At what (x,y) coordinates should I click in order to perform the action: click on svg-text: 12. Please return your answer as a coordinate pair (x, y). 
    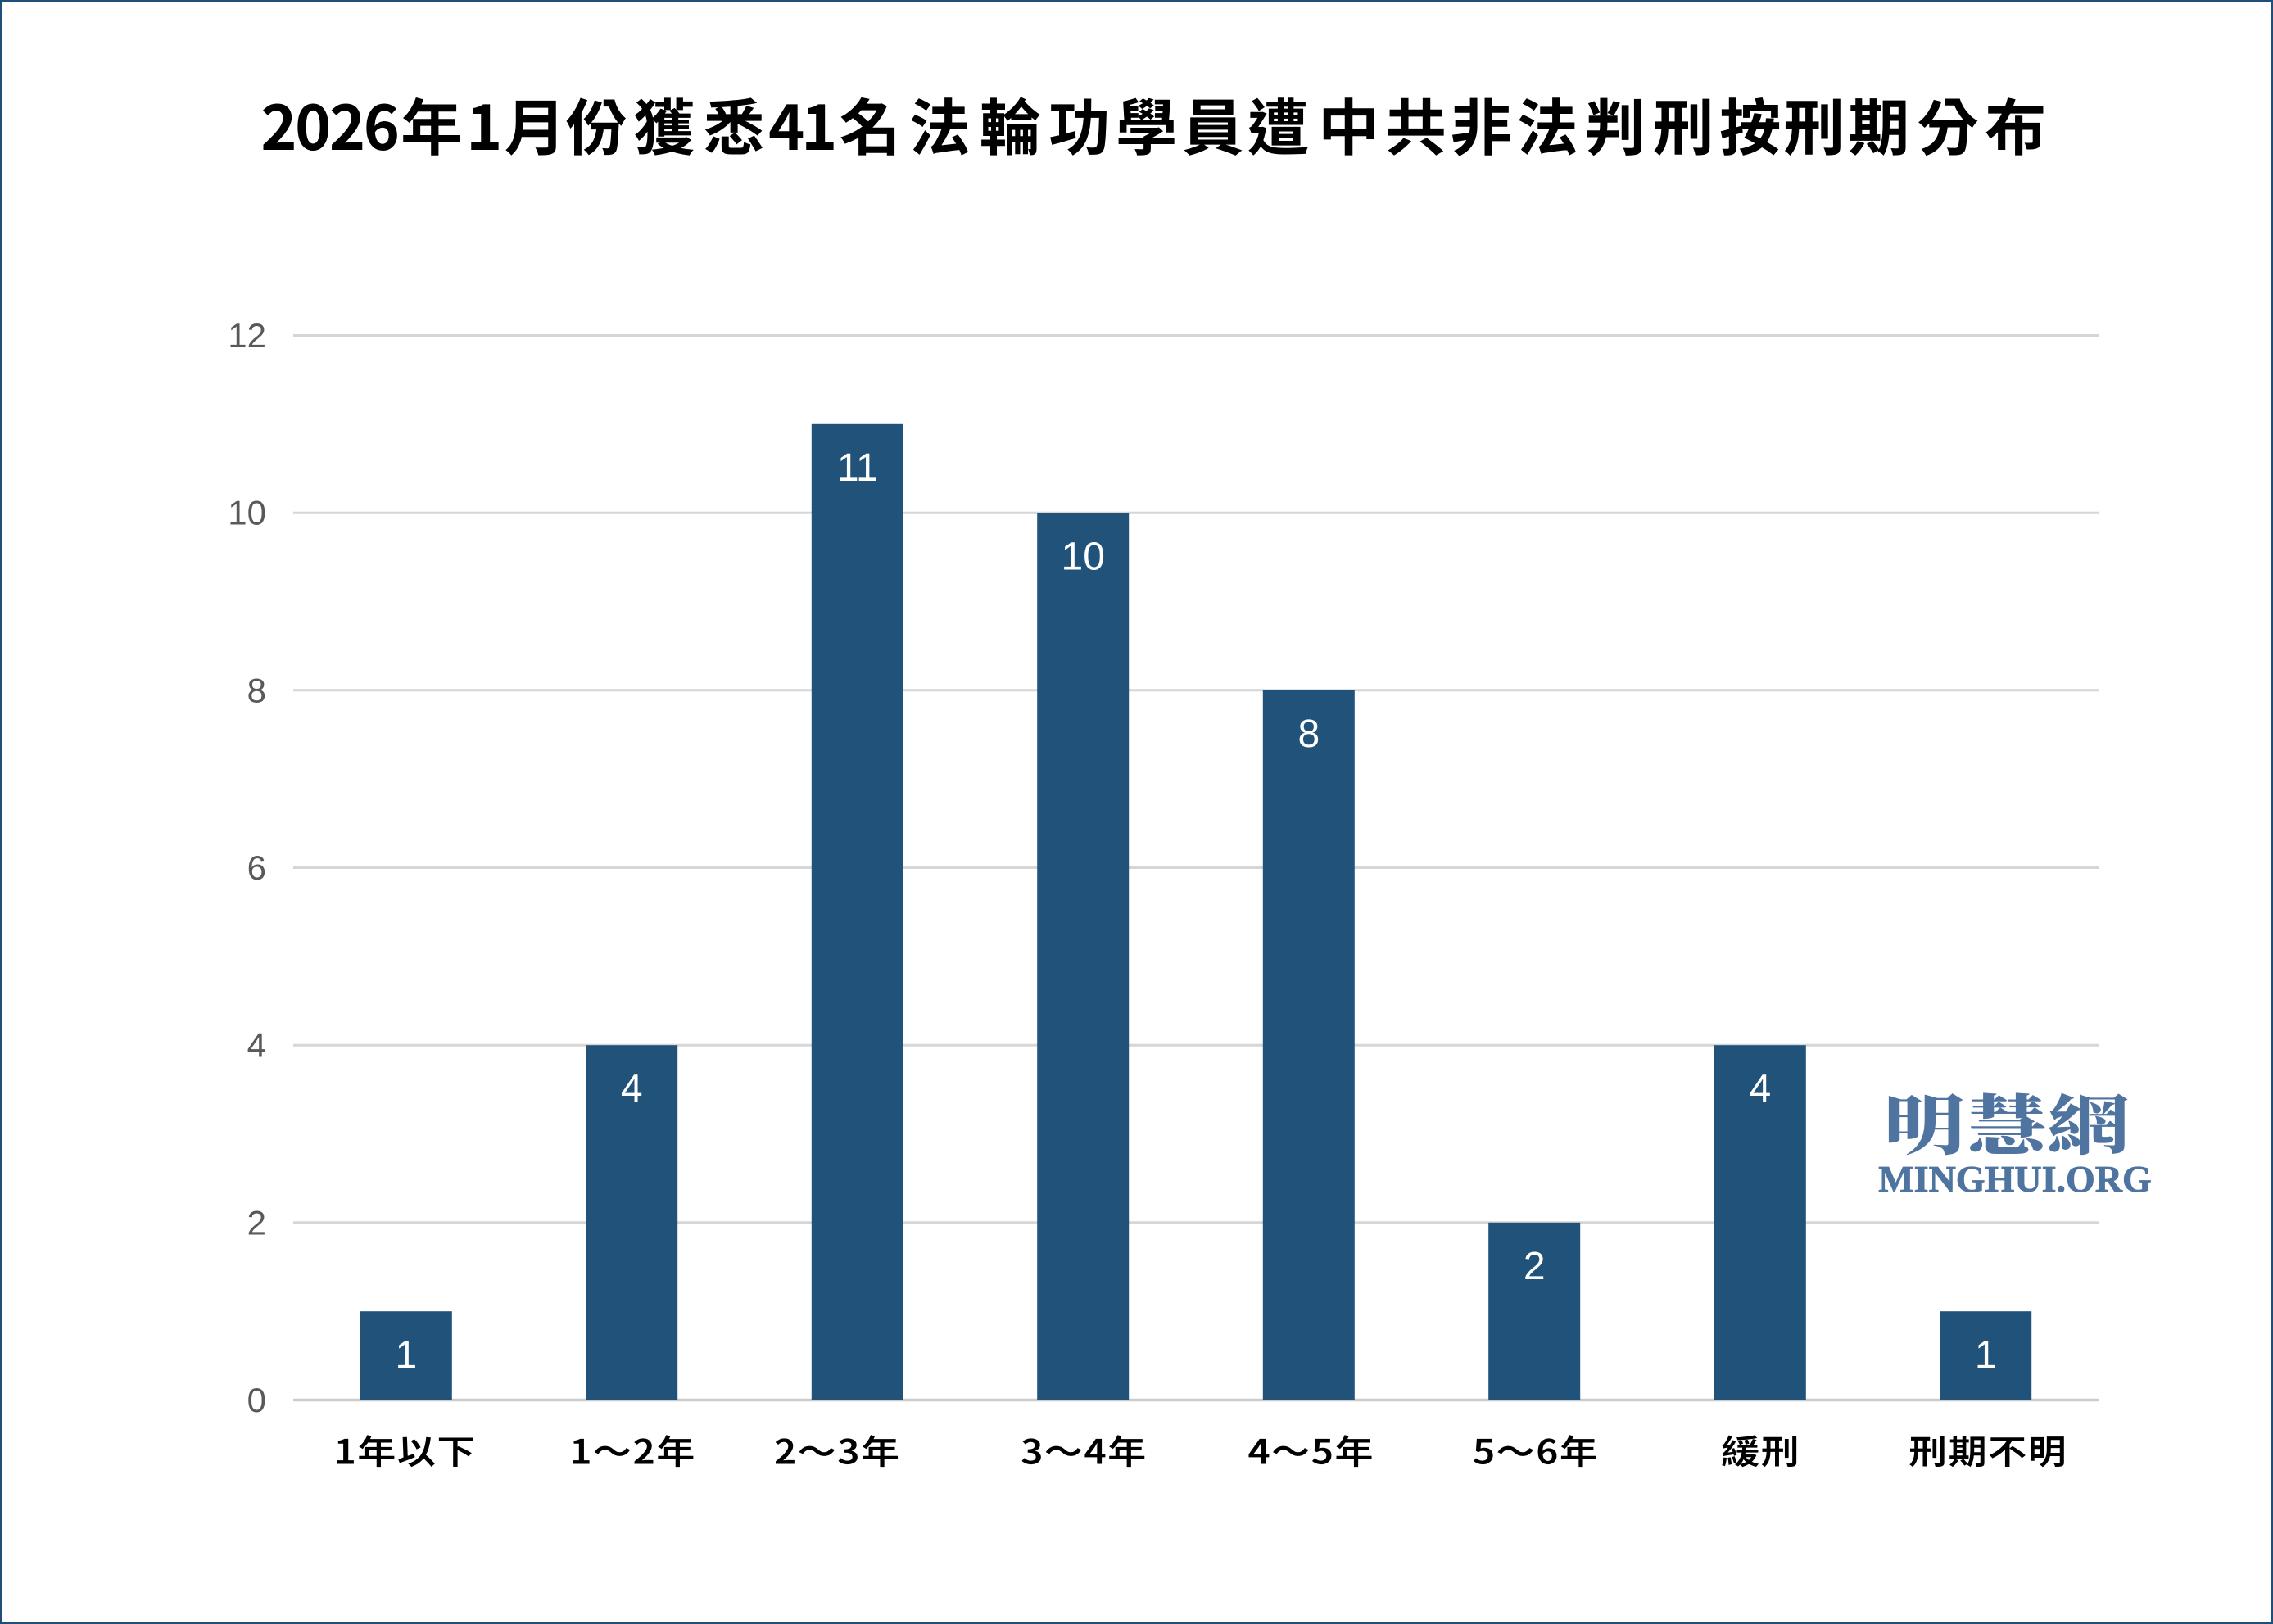
    Looking at the image, I should click on (247, 335).